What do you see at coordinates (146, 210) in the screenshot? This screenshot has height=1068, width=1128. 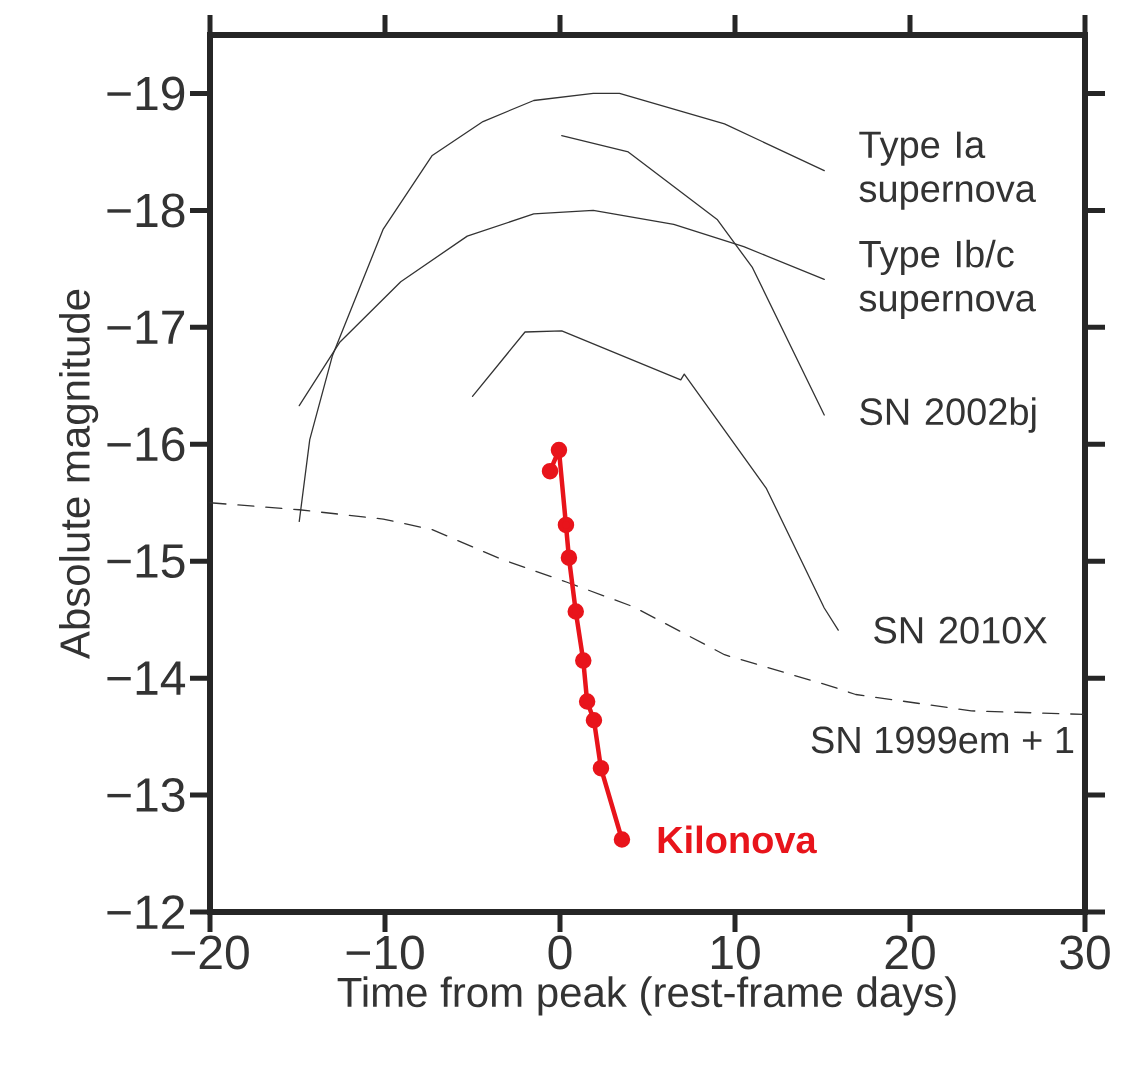 I see `y-tick-label: −18` at bounding box center [146, 210].